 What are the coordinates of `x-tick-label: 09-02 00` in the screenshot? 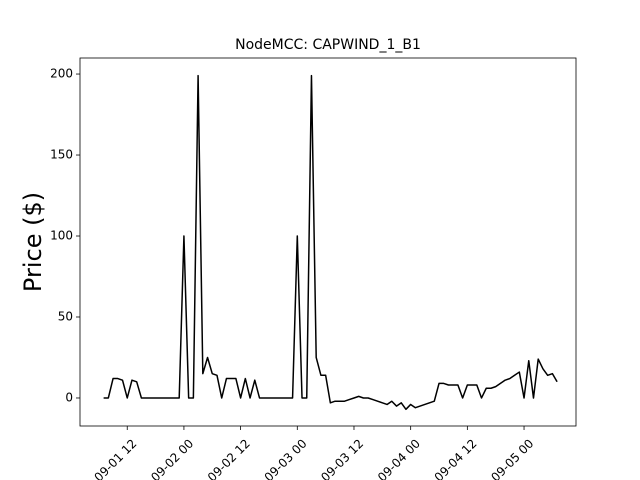 It's located at (172, 458).